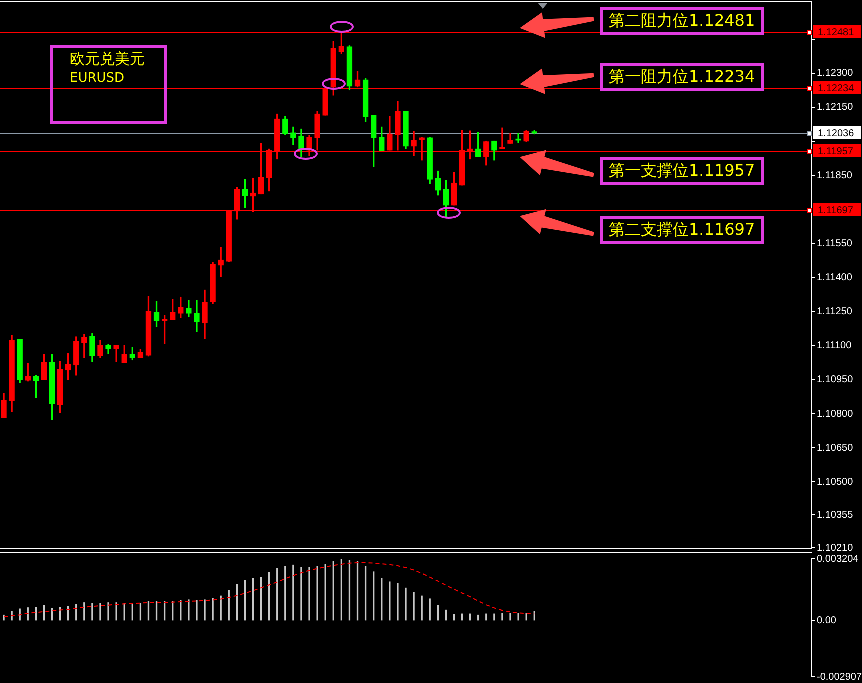 Image resolution: width=862 pixels, height=683 pixels. I want to click on y-tick-label: 1.10800, so click(835, 414).